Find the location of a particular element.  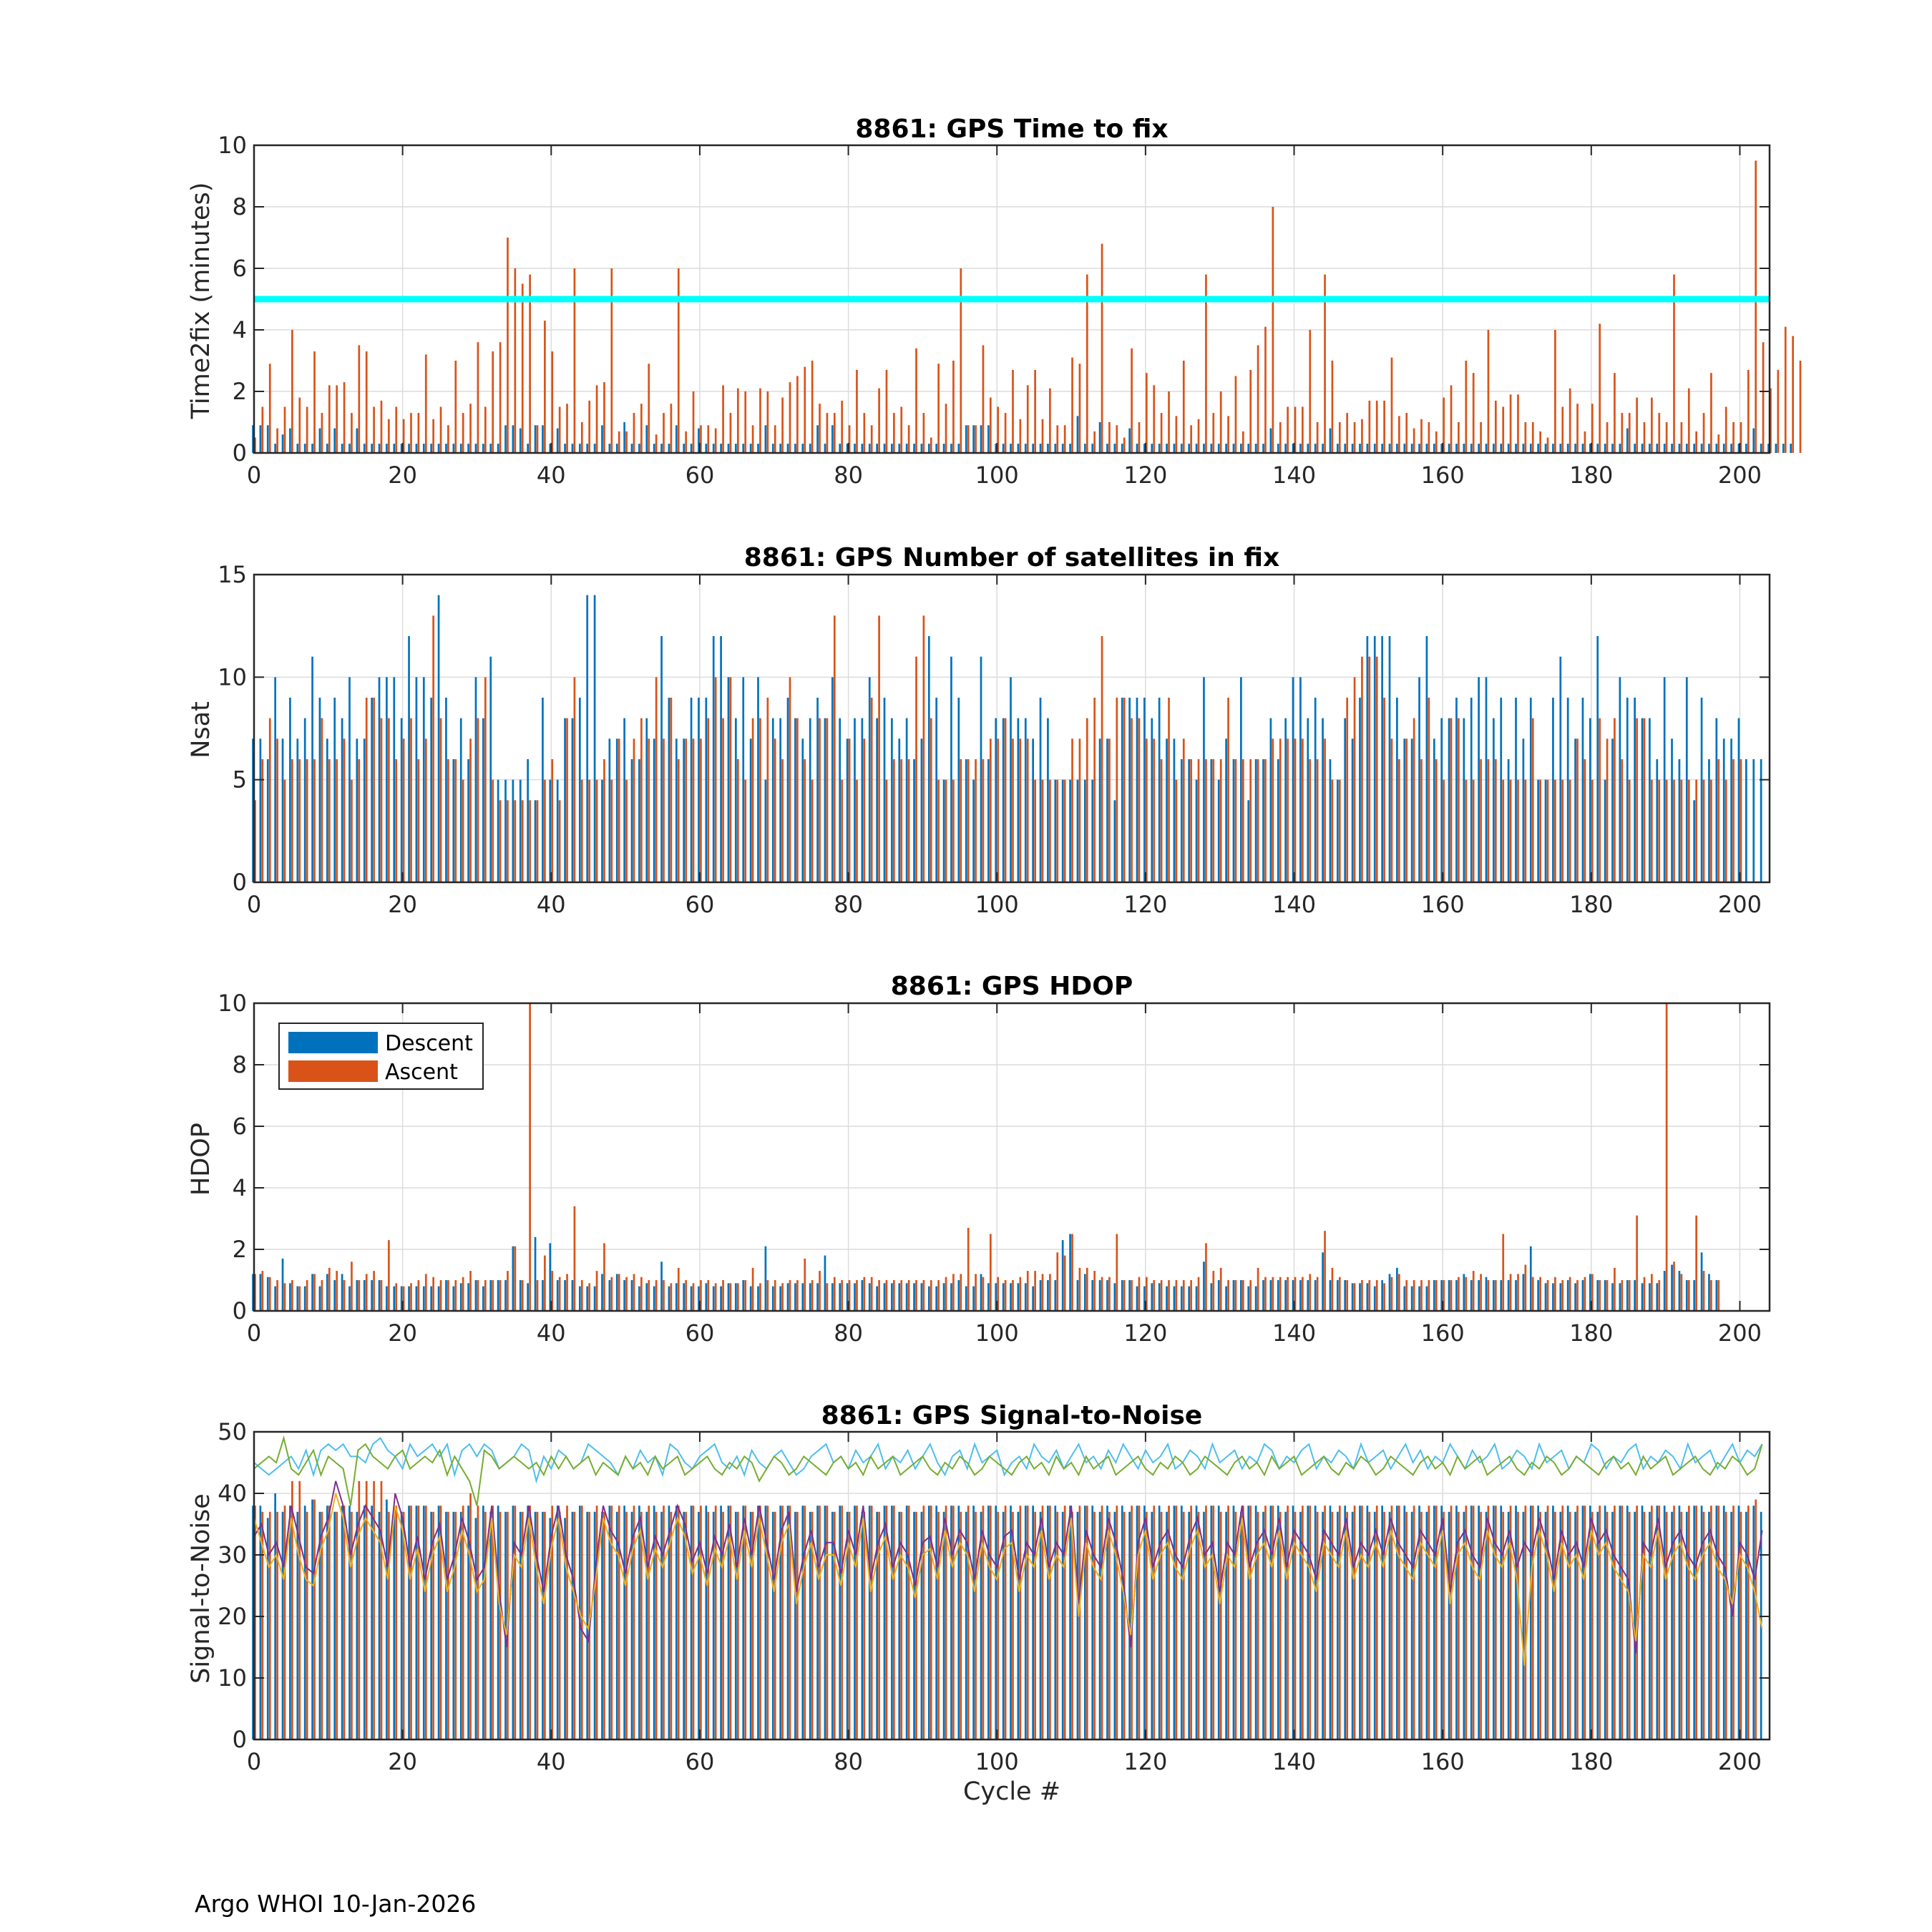

x-tick-label: 0 is located at coordinates (254, 1333).